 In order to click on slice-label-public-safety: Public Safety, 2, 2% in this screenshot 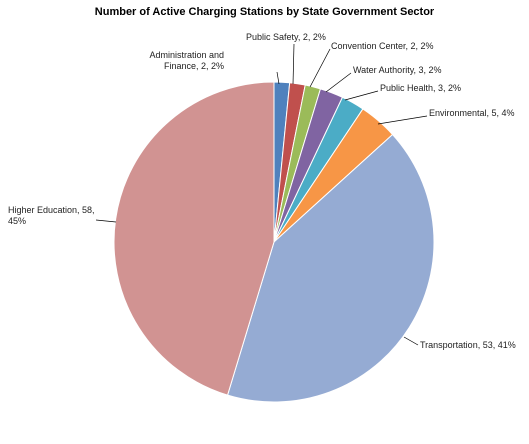, I will do `click(286, 37)`.